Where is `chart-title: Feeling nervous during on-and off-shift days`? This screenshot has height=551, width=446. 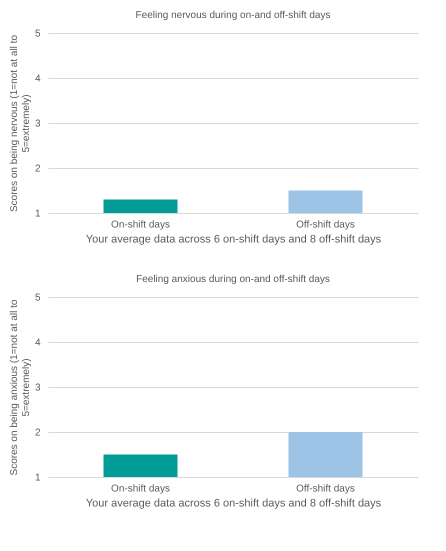 chart-title: Feeling nervous during on-and off-shift days is located at coordinates (233, 15).